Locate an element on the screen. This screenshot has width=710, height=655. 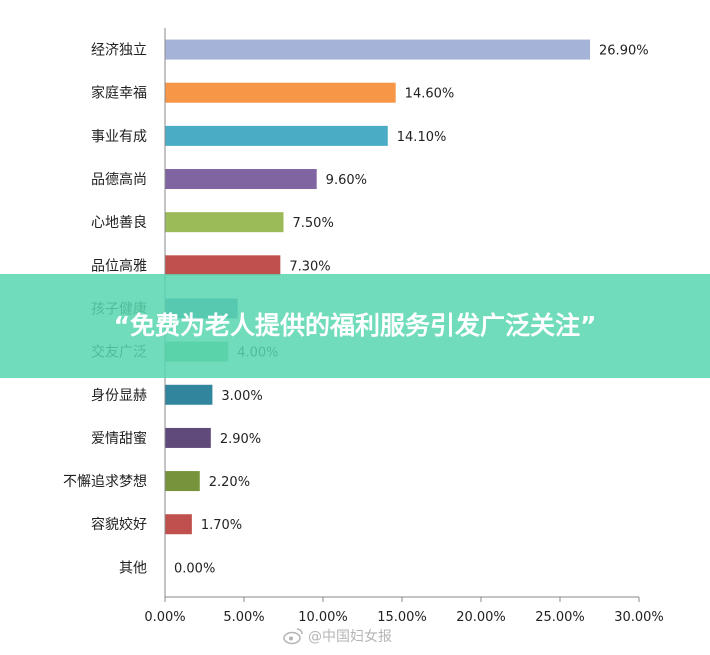
data-label: 0.00% is located at coordinates (194, 568).